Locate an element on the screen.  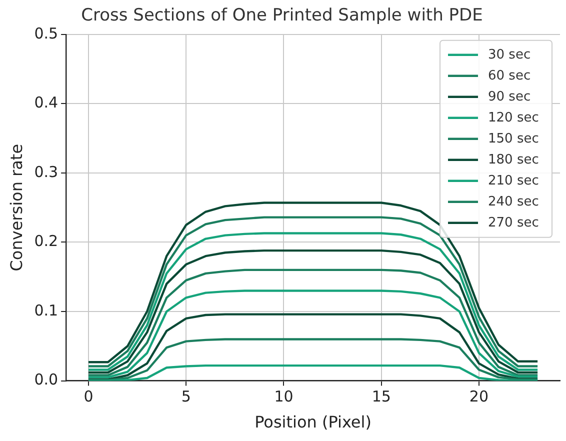
y-tick-label: 0.0 is located at coordinates (46, 379).